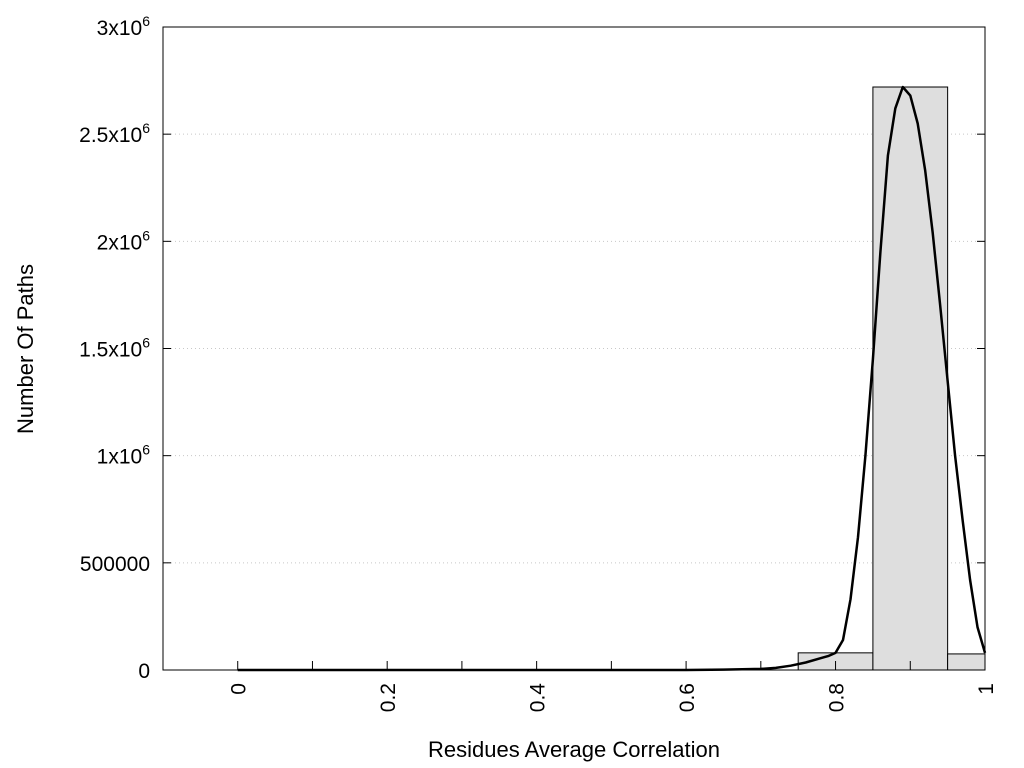  What do you see at coordinates (115, 564) in the screenshot?
I see `y-tick-label: 500000` at bounding box center [115, 564].